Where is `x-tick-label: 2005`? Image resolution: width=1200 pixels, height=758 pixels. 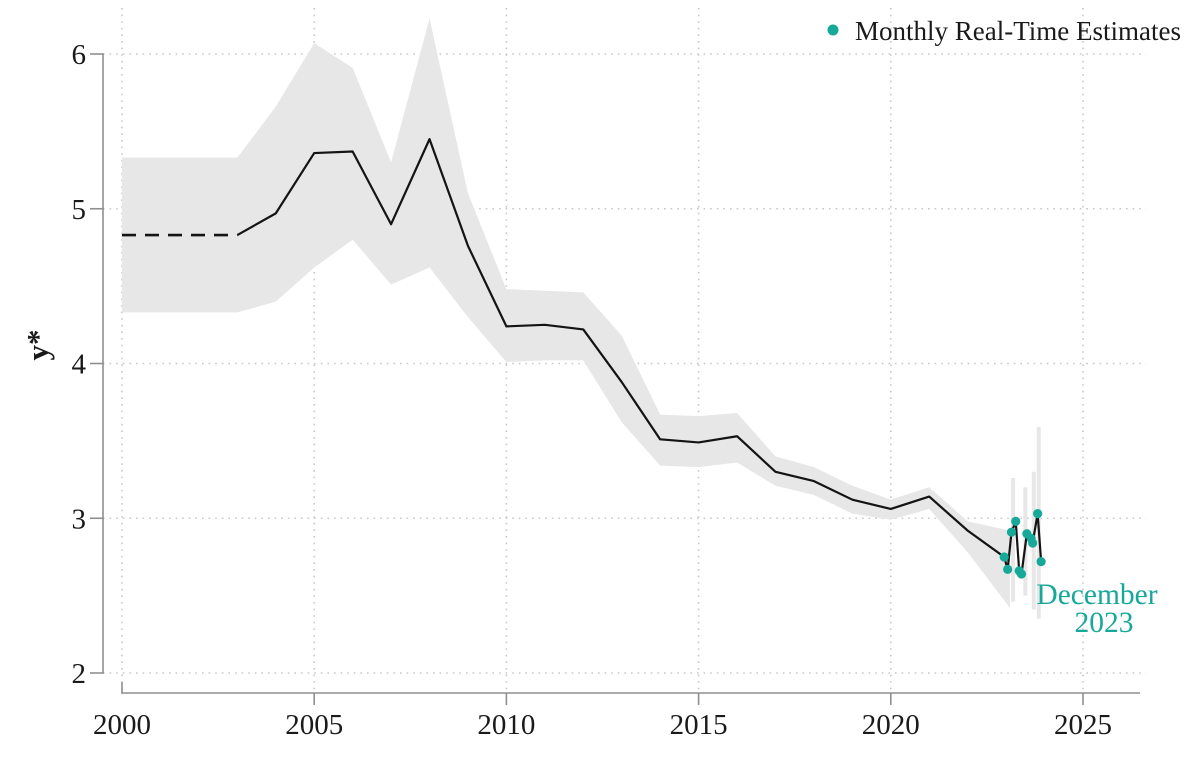
x-tick-label: 2005 is located at coordinates (314, 725).